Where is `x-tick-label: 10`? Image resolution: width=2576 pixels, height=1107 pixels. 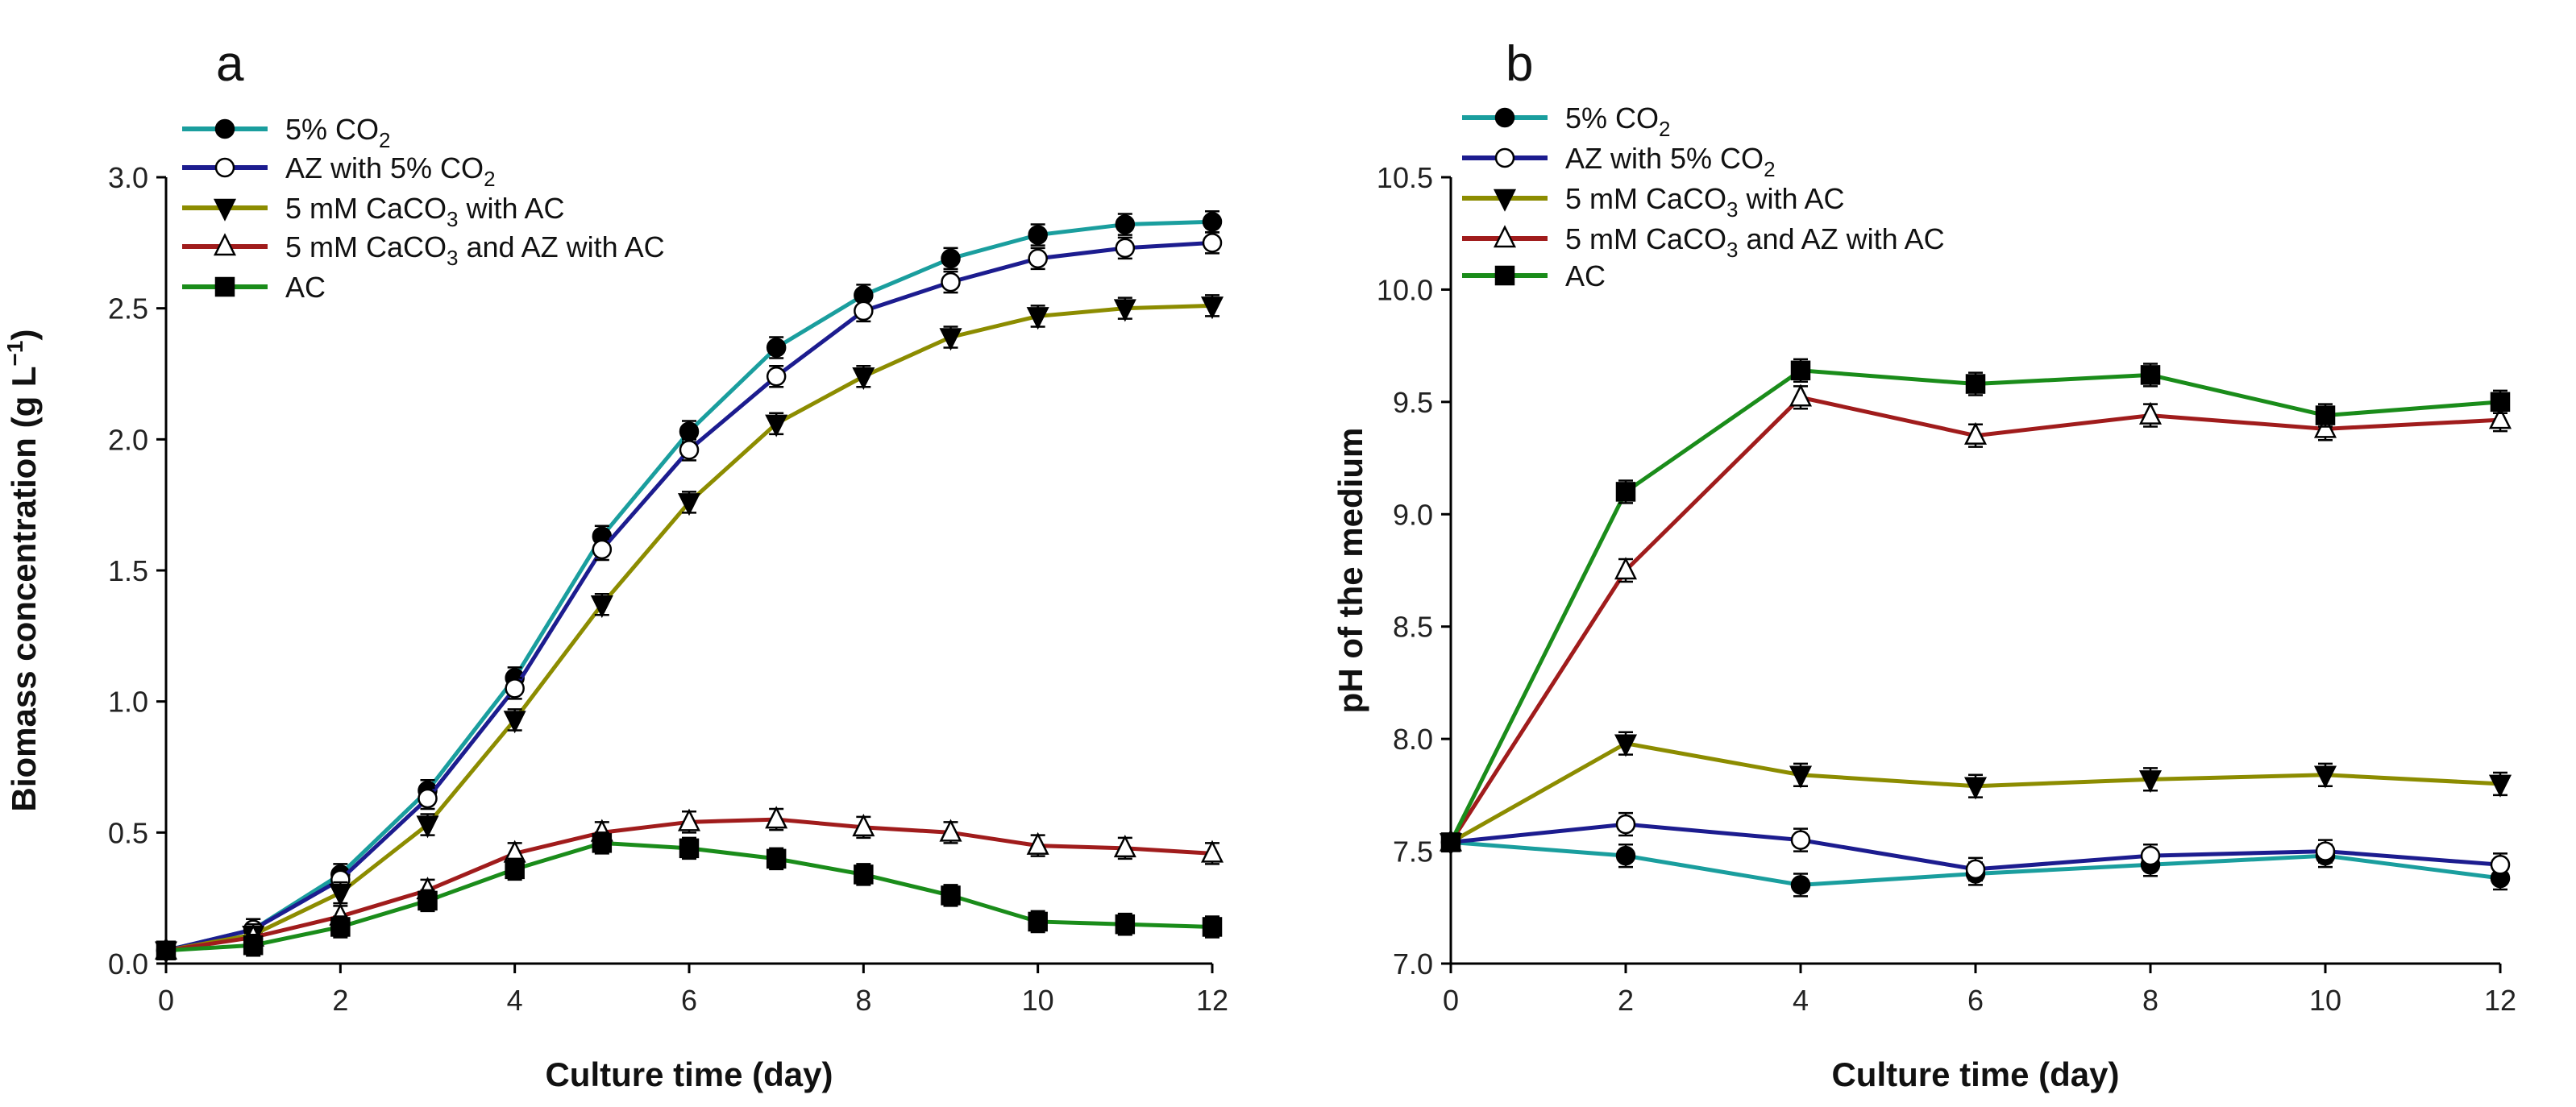
x-tick-label: 10 is located at coordinates (1038, 1001).